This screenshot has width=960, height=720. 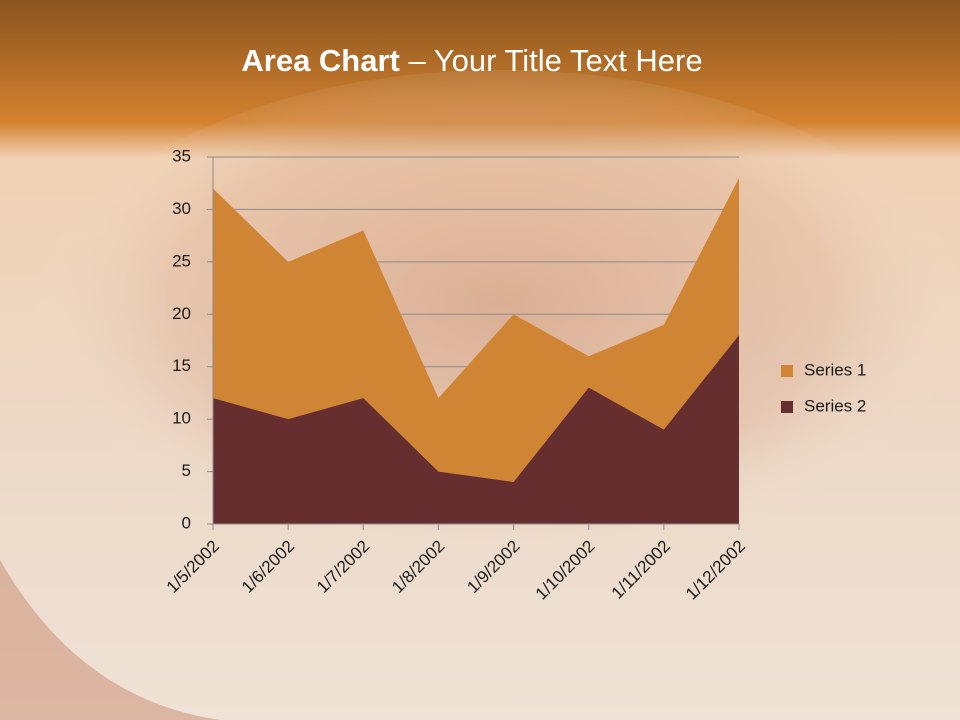 I want to click on bowl-rim, so click(x=110, y=640).